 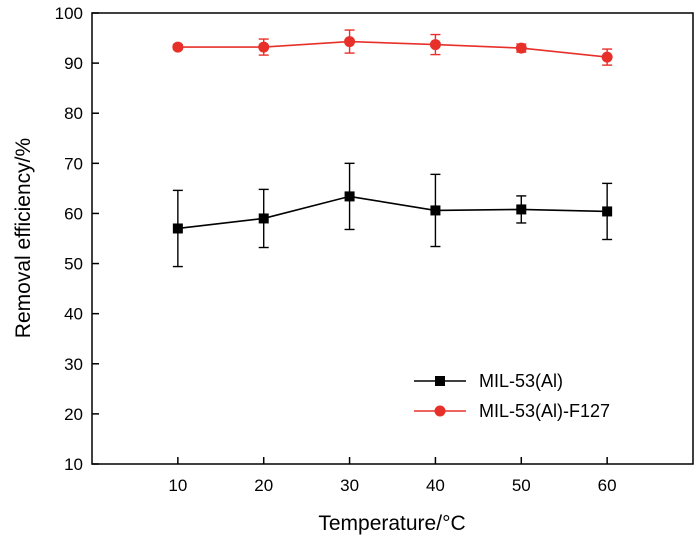 I want to click on y-tick-label: 70, so click(x=73, y=163).